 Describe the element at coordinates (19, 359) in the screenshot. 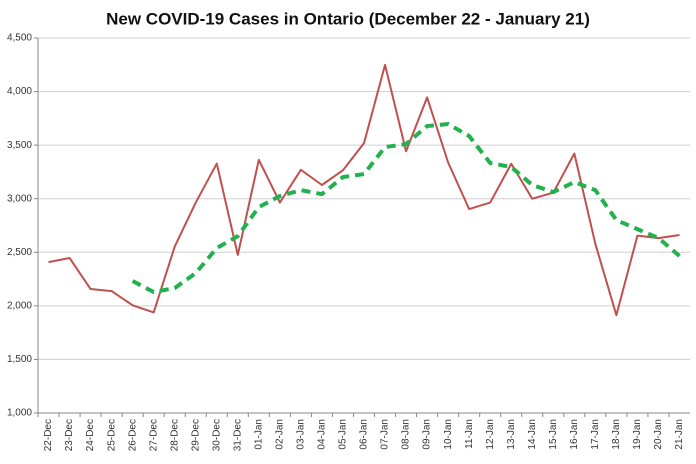

I see `y-tick-label: 1,500` at that location.